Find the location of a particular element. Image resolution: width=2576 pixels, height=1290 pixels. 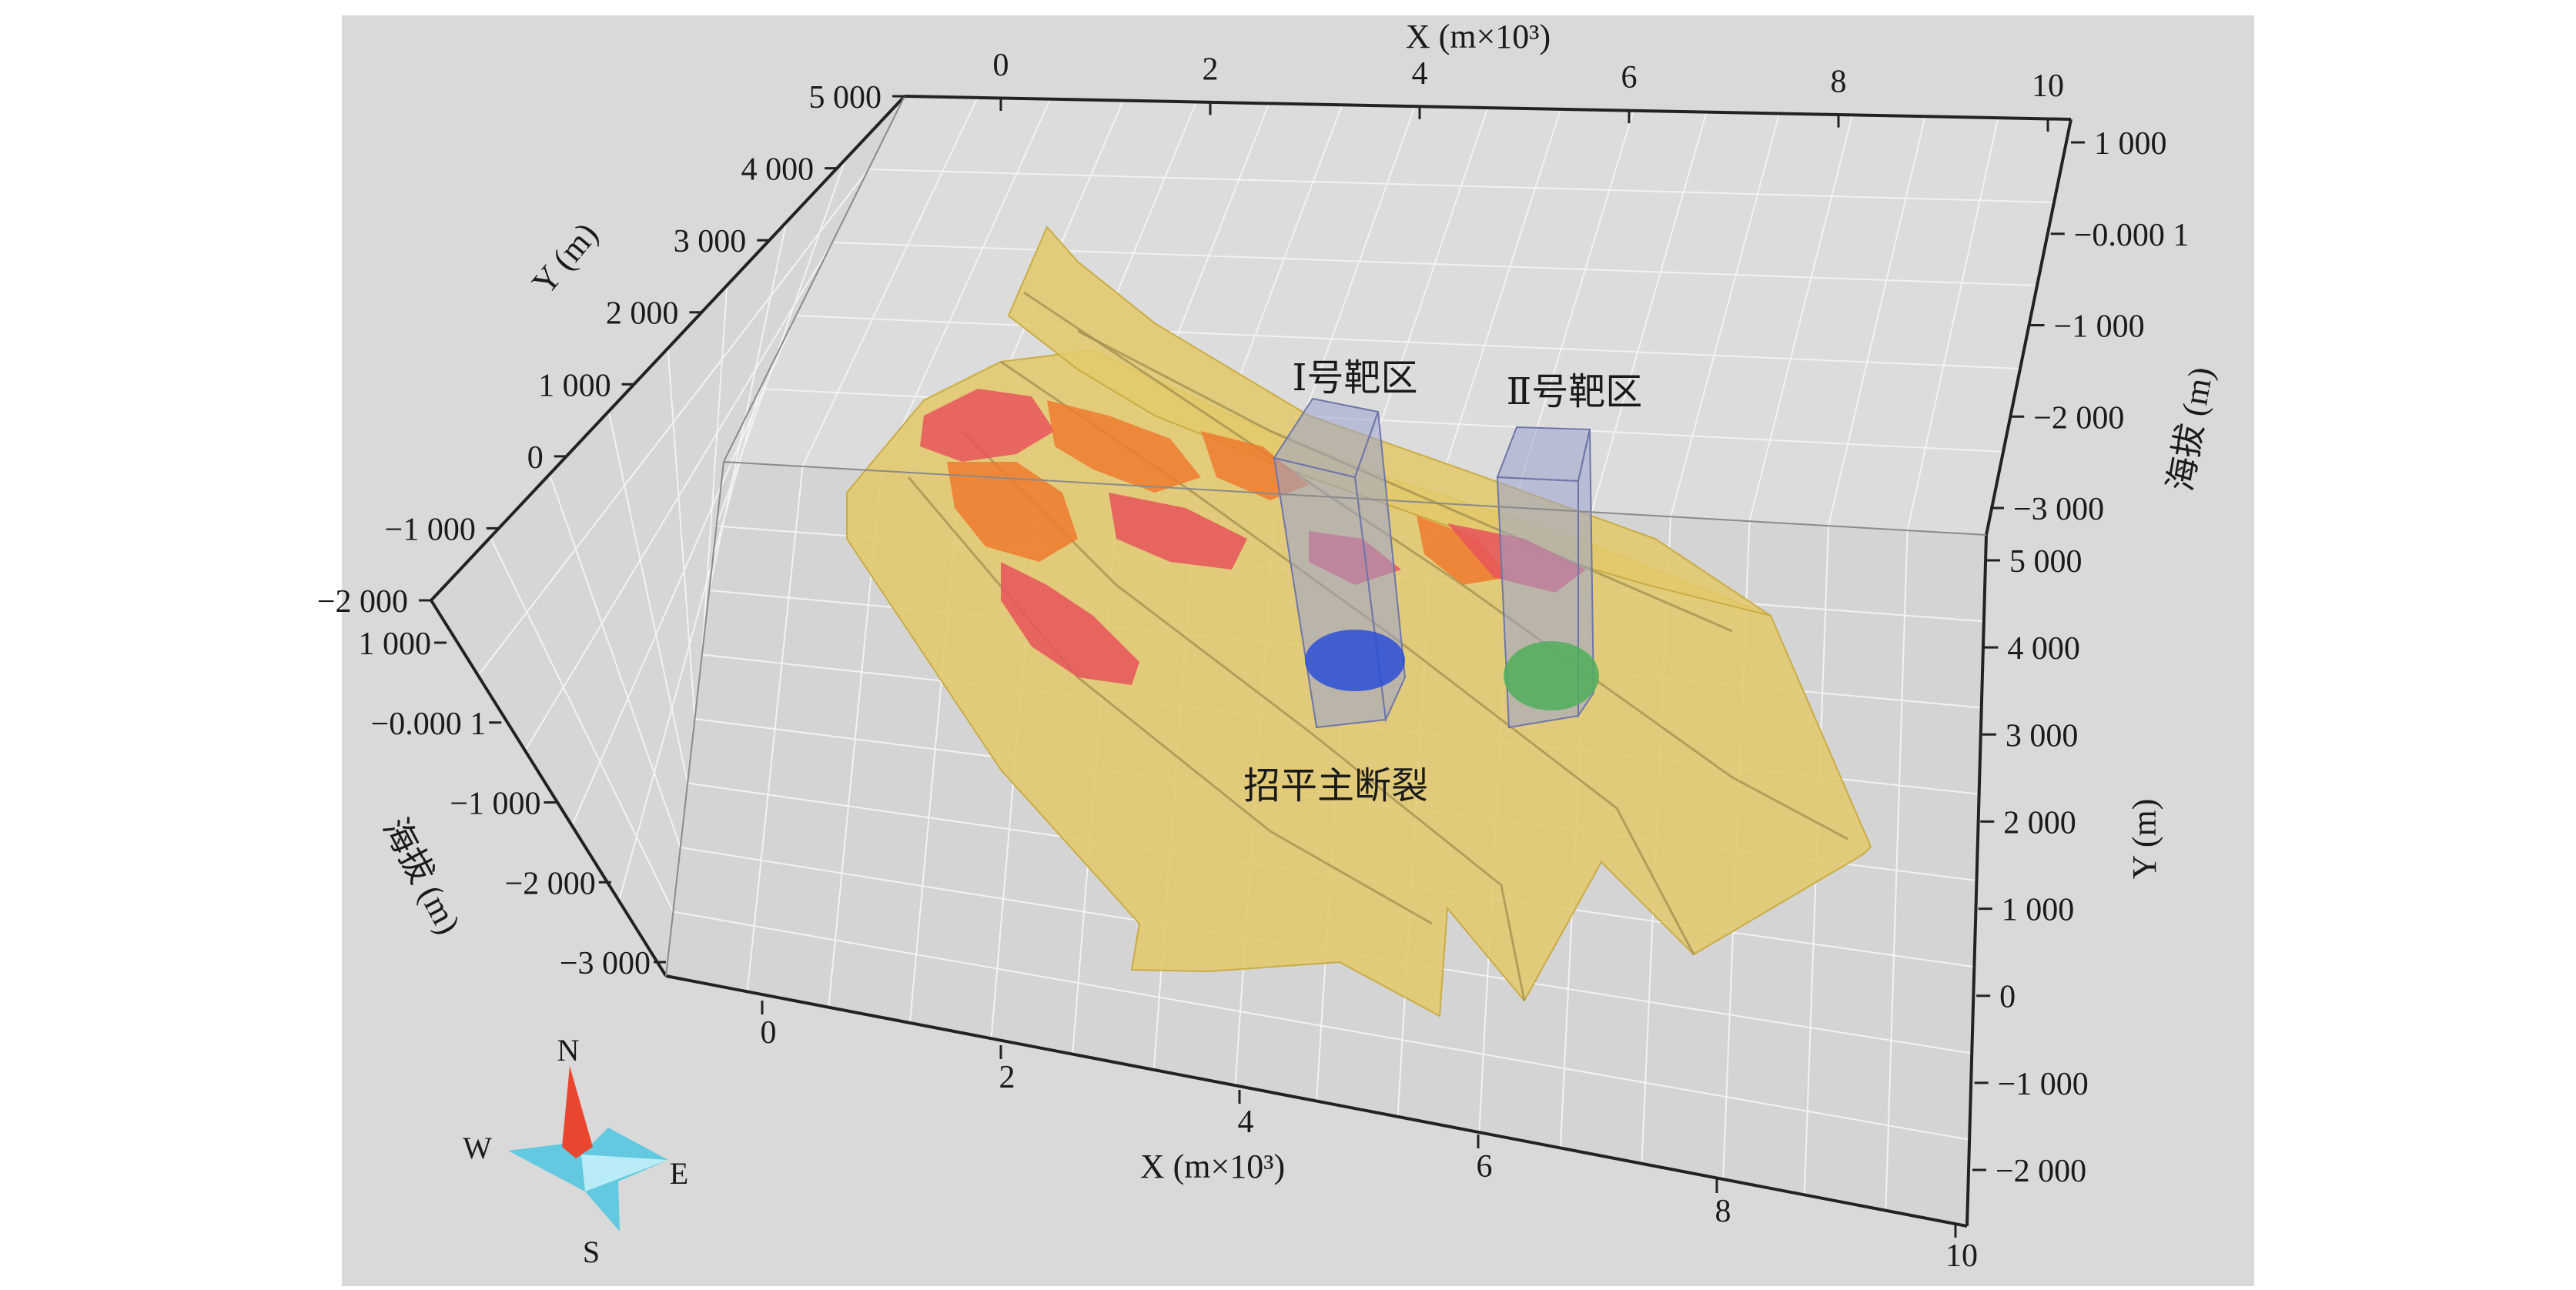

left-wall is located at coordinates (668, 536).